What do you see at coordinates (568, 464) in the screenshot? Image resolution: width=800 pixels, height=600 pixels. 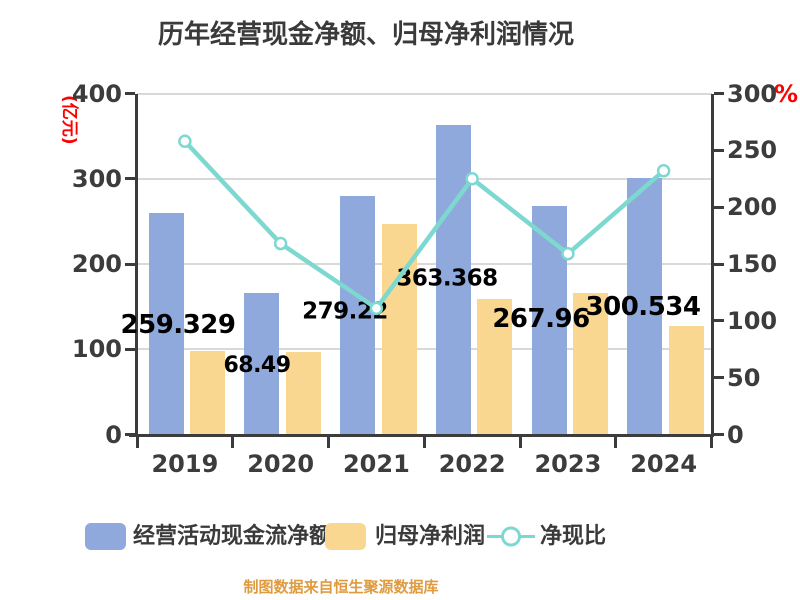 I see `x-axis-year-label: 2023` at bounding box center [568, 464].